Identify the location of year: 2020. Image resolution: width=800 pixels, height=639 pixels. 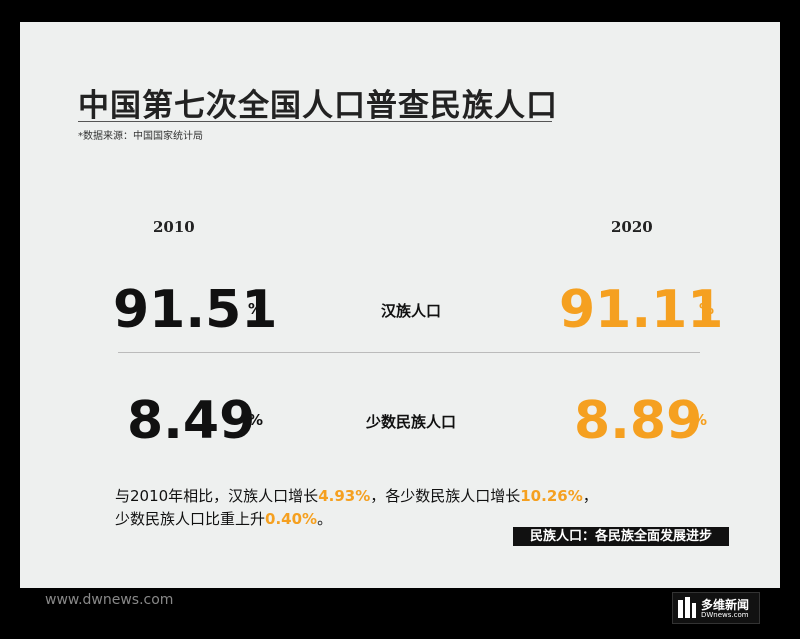
(632, 227).